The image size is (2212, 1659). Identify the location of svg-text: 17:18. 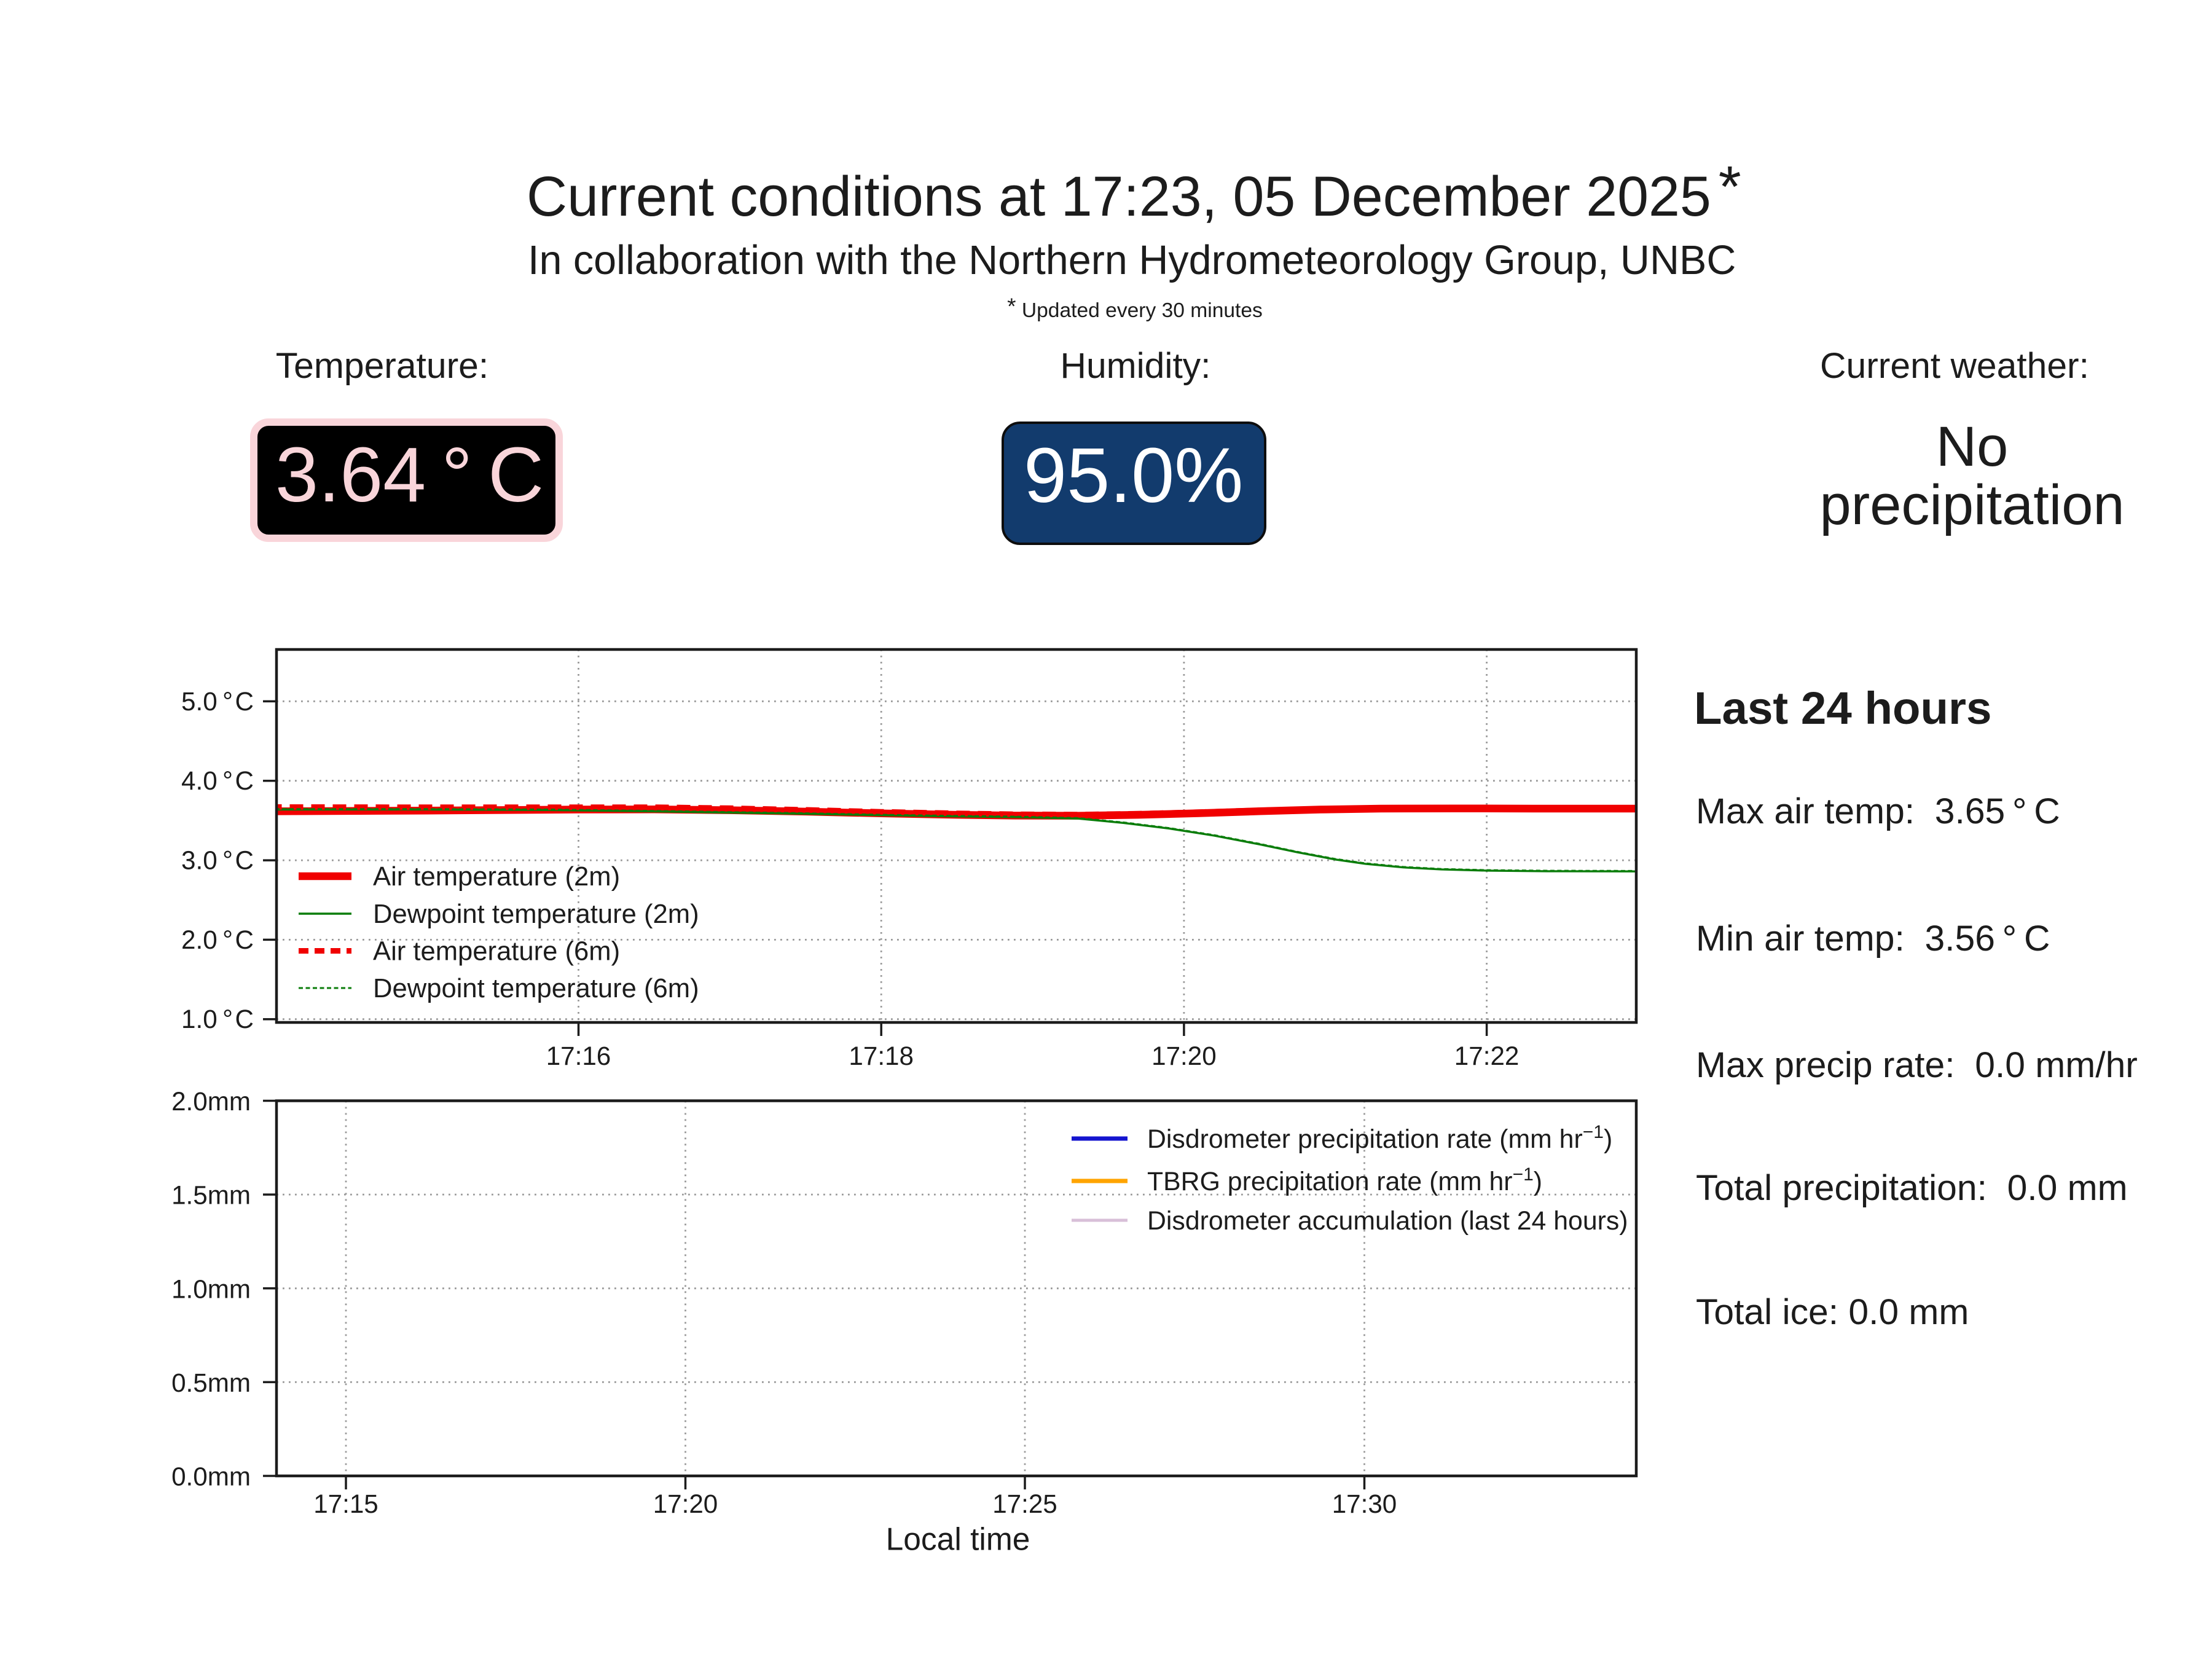
(881, 1055).